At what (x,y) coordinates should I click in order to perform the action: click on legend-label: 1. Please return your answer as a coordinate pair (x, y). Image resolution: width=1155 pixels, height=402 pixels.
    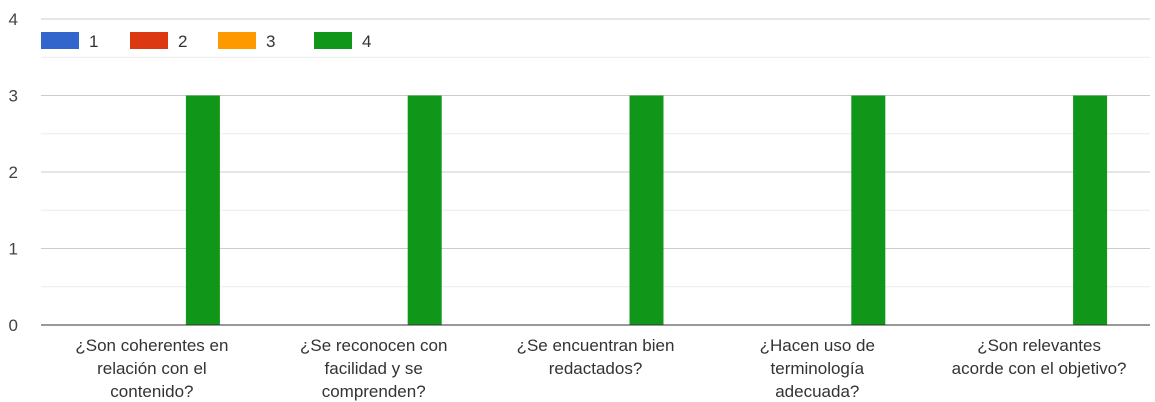
    Looking at the image, I should click on (93, 41).